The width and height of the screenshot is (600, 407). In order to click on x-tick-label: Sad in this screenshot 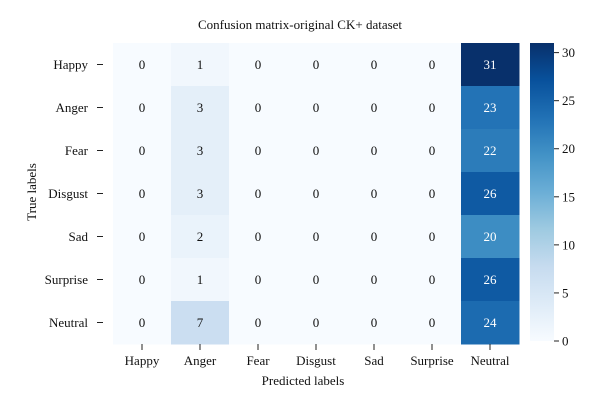, I will do `click(374, 360)`.